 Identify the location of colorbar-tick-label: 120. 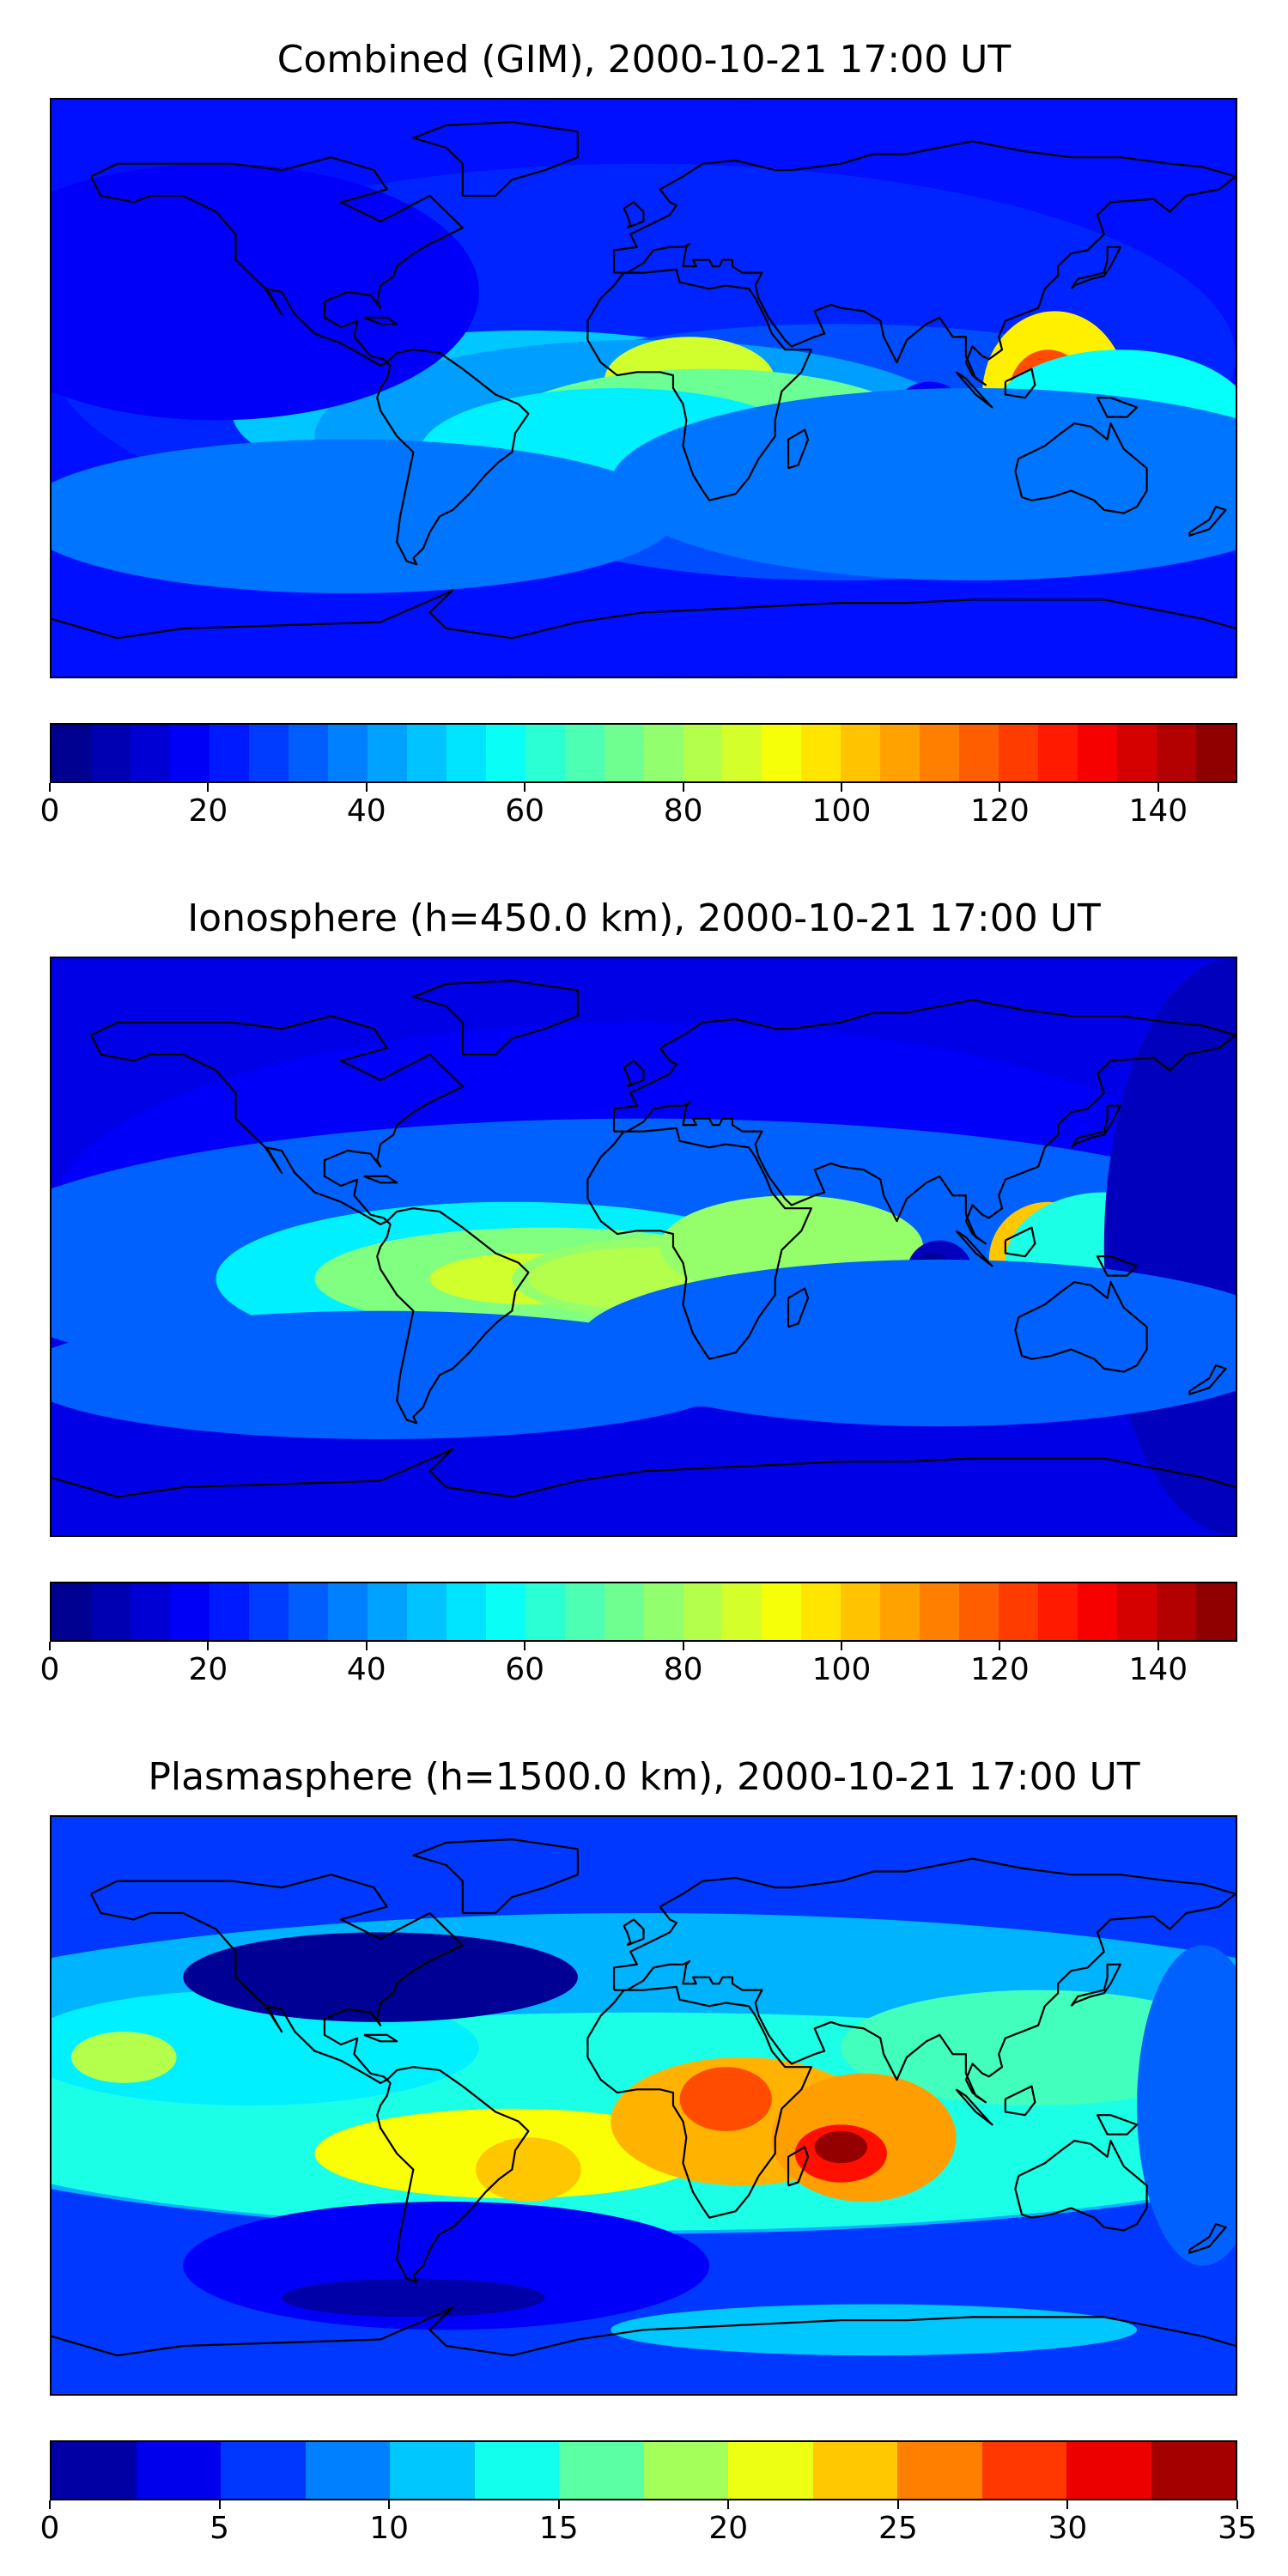
(1000, 1670).